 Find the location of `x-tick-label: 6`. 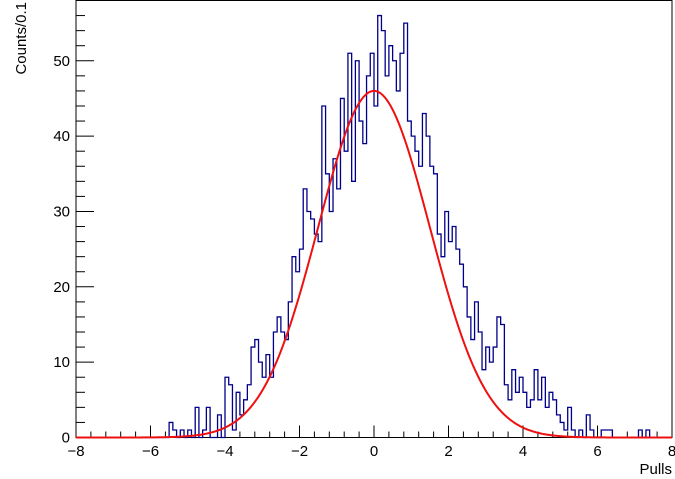

x-tick-label: 6 is located at coordinates (597, 451).